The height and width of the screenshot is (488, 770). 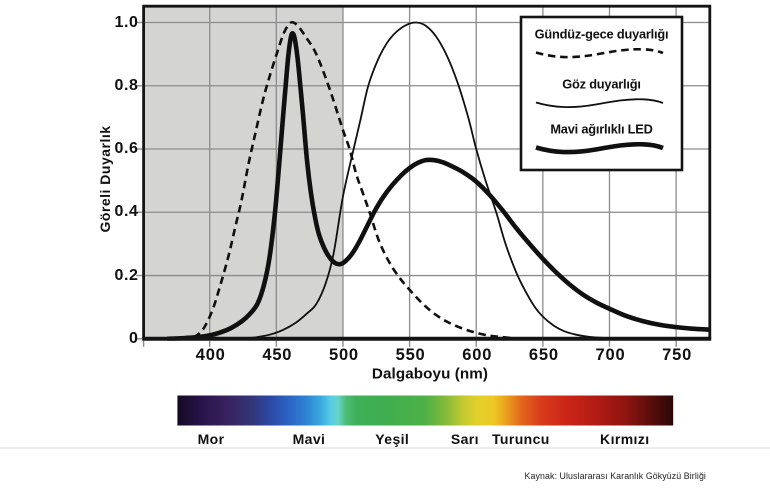 I want to click on y-tick-label-0.2: 0.2, so click(x=126, y=275).